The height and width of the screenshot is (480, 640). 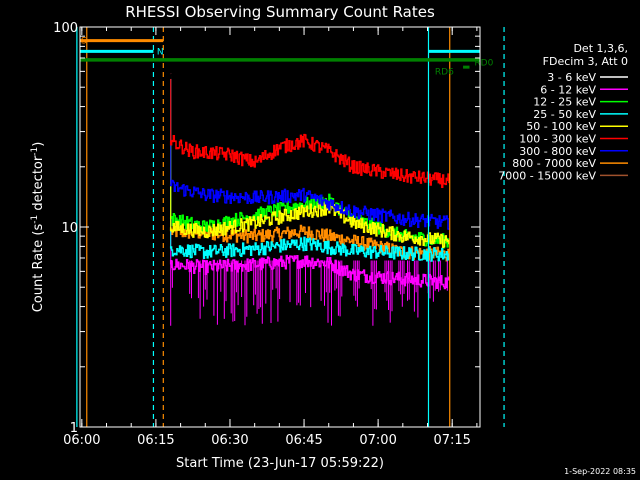 I want to click on legend-entry-3-6-kev: 3 - 6 keV, so click(x=587, y=77).